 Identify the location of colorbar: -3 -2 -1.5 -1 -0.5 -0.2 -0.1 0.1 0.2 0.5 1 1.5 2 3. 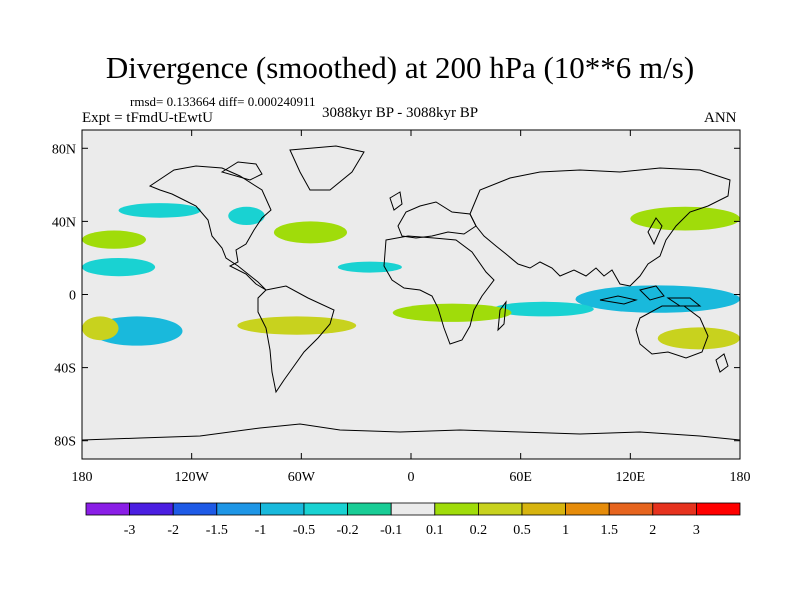
(413, 520).